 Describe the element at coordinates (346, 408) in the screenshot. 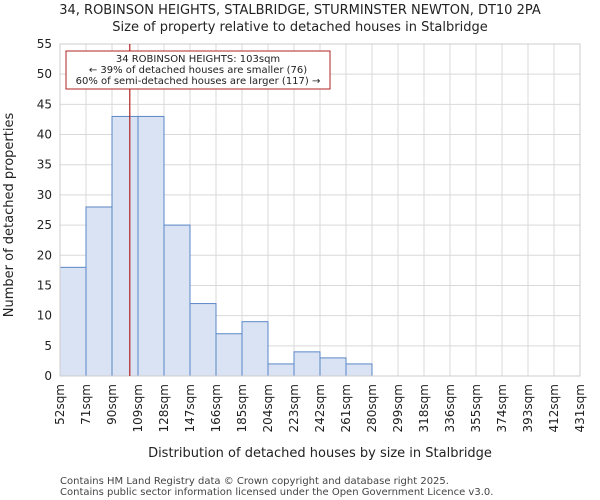

I see `x-tick-label: 261sqm` at that location.